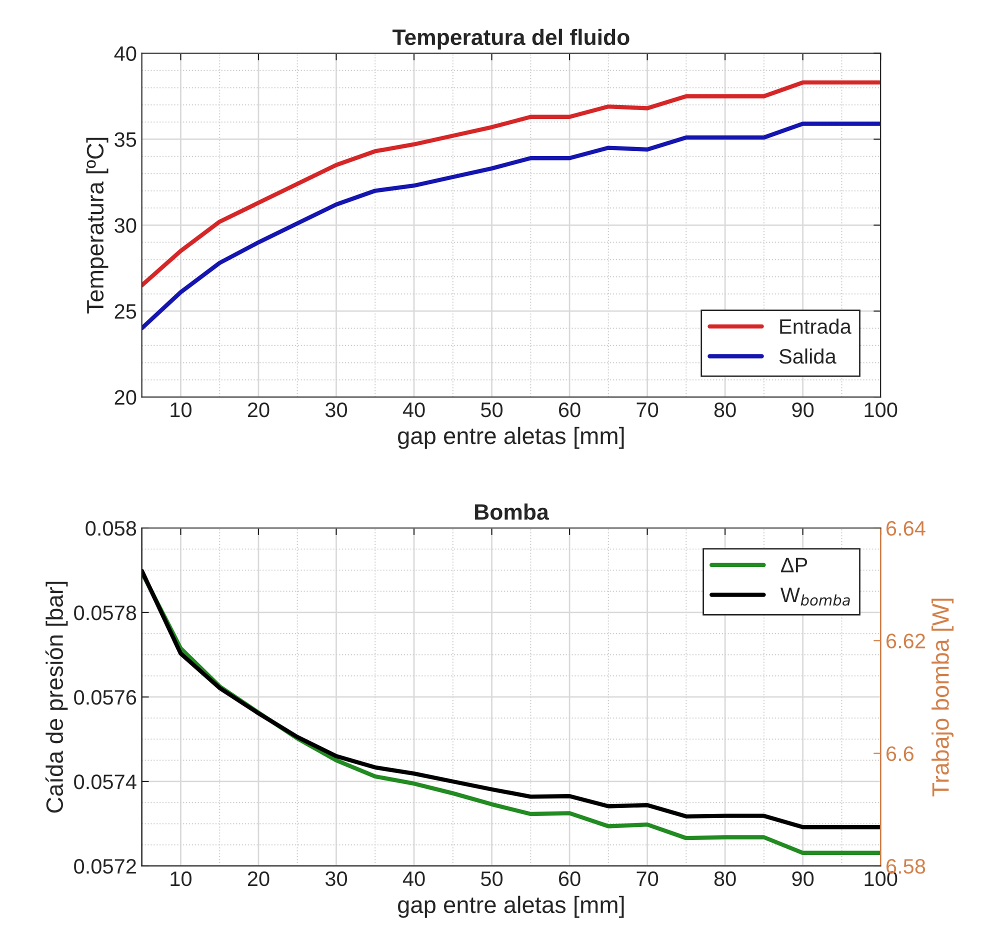  I want to click on chart-title: Temperatura del fluido, so click(511, 39).